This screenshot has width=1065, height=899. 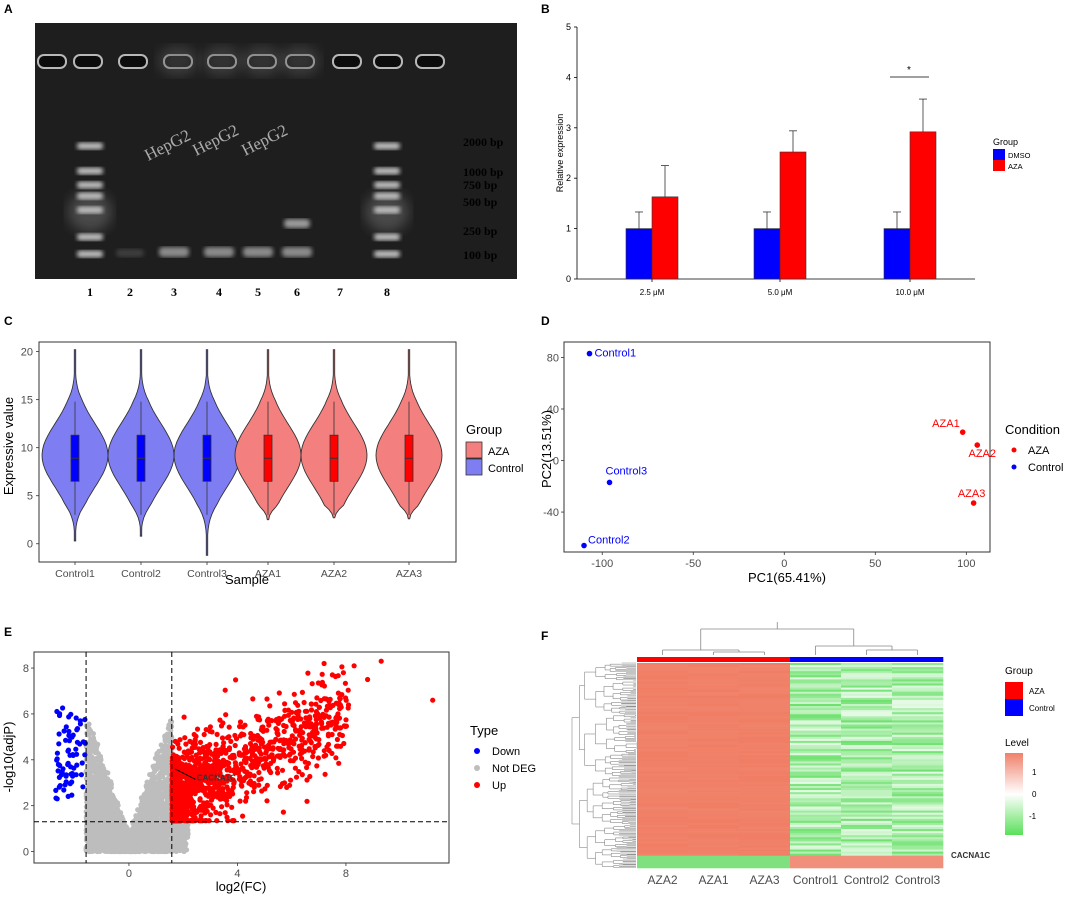 I want to click on d-ytick-label-1: 40, so click(x=553, y=410).